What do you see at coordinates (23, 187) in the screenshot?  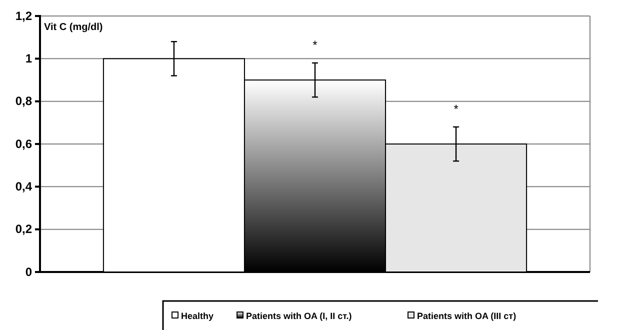 I see `y-tick-label: 0,4` at bounding box center [23, 187].